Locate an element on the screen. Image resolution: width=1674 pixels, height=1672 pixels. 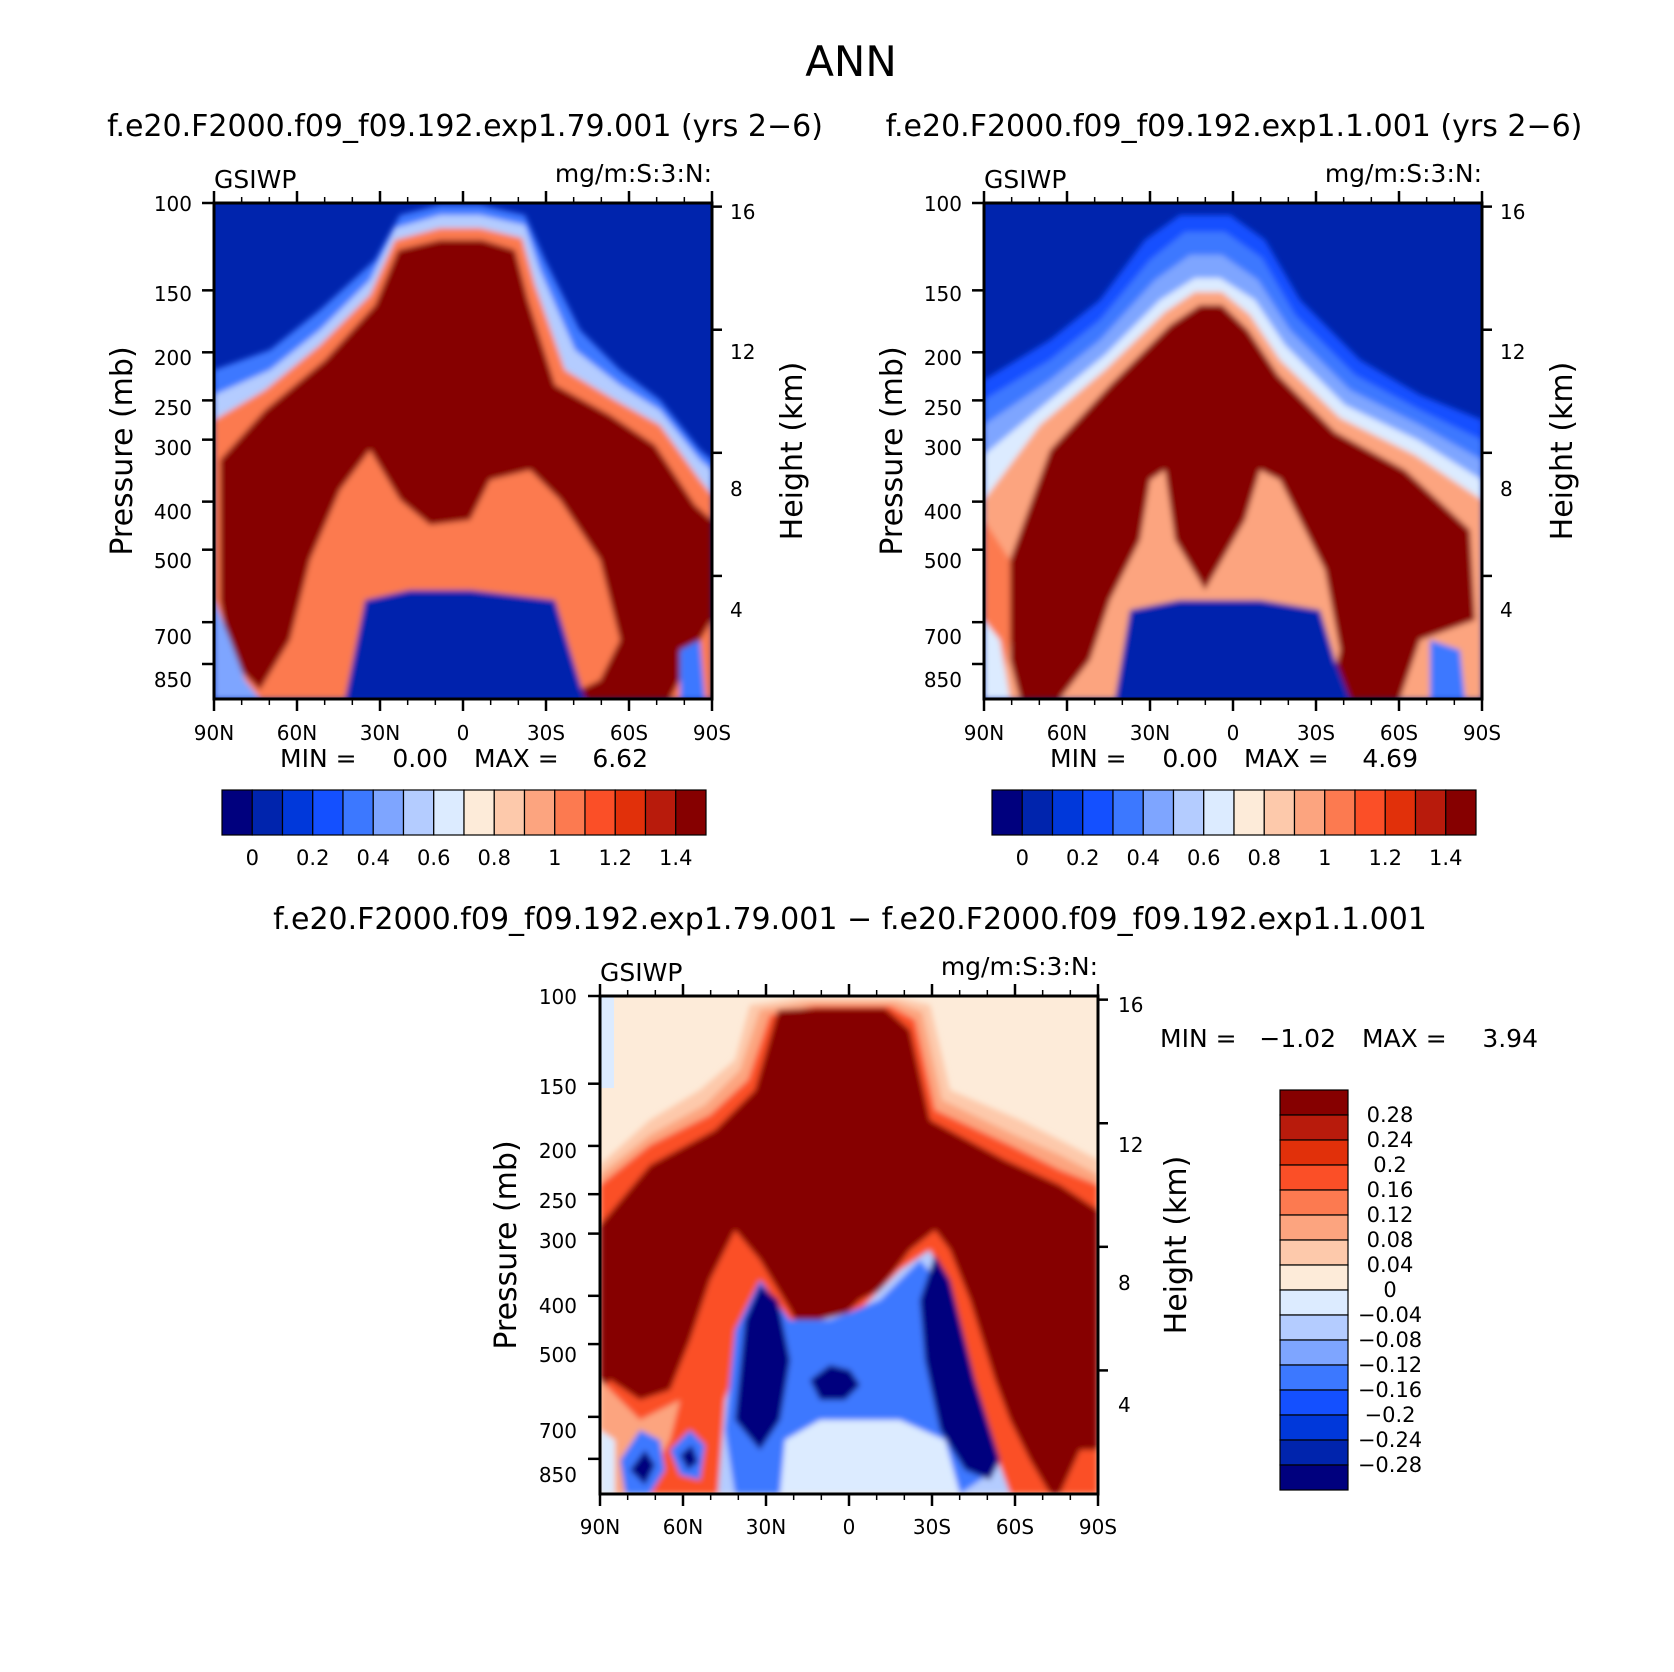
ytick-label: 850 is located at coordinates (558, 1475).